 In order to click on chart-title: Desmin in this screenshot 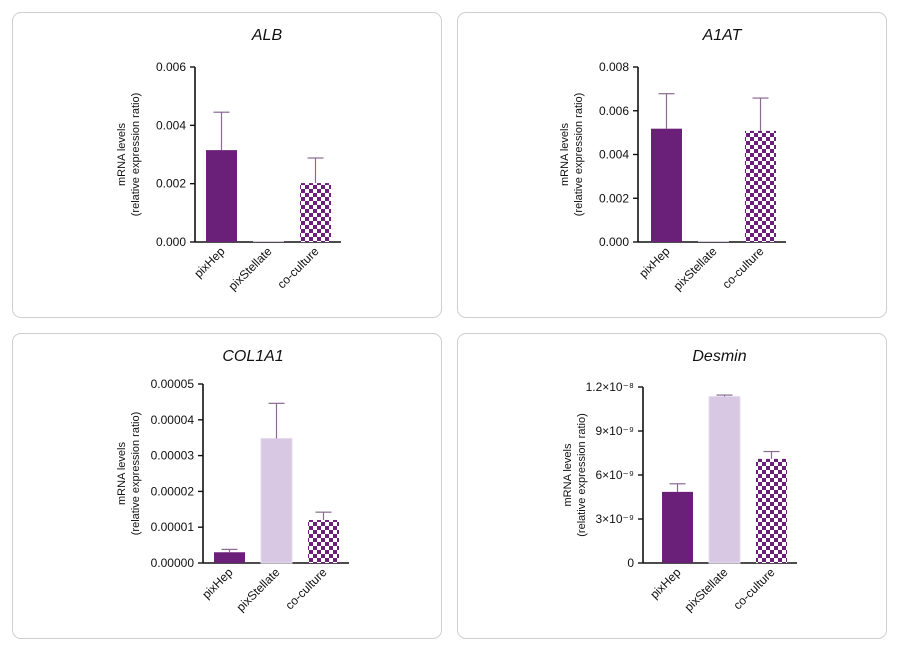, I will do `click(719, 356)`.